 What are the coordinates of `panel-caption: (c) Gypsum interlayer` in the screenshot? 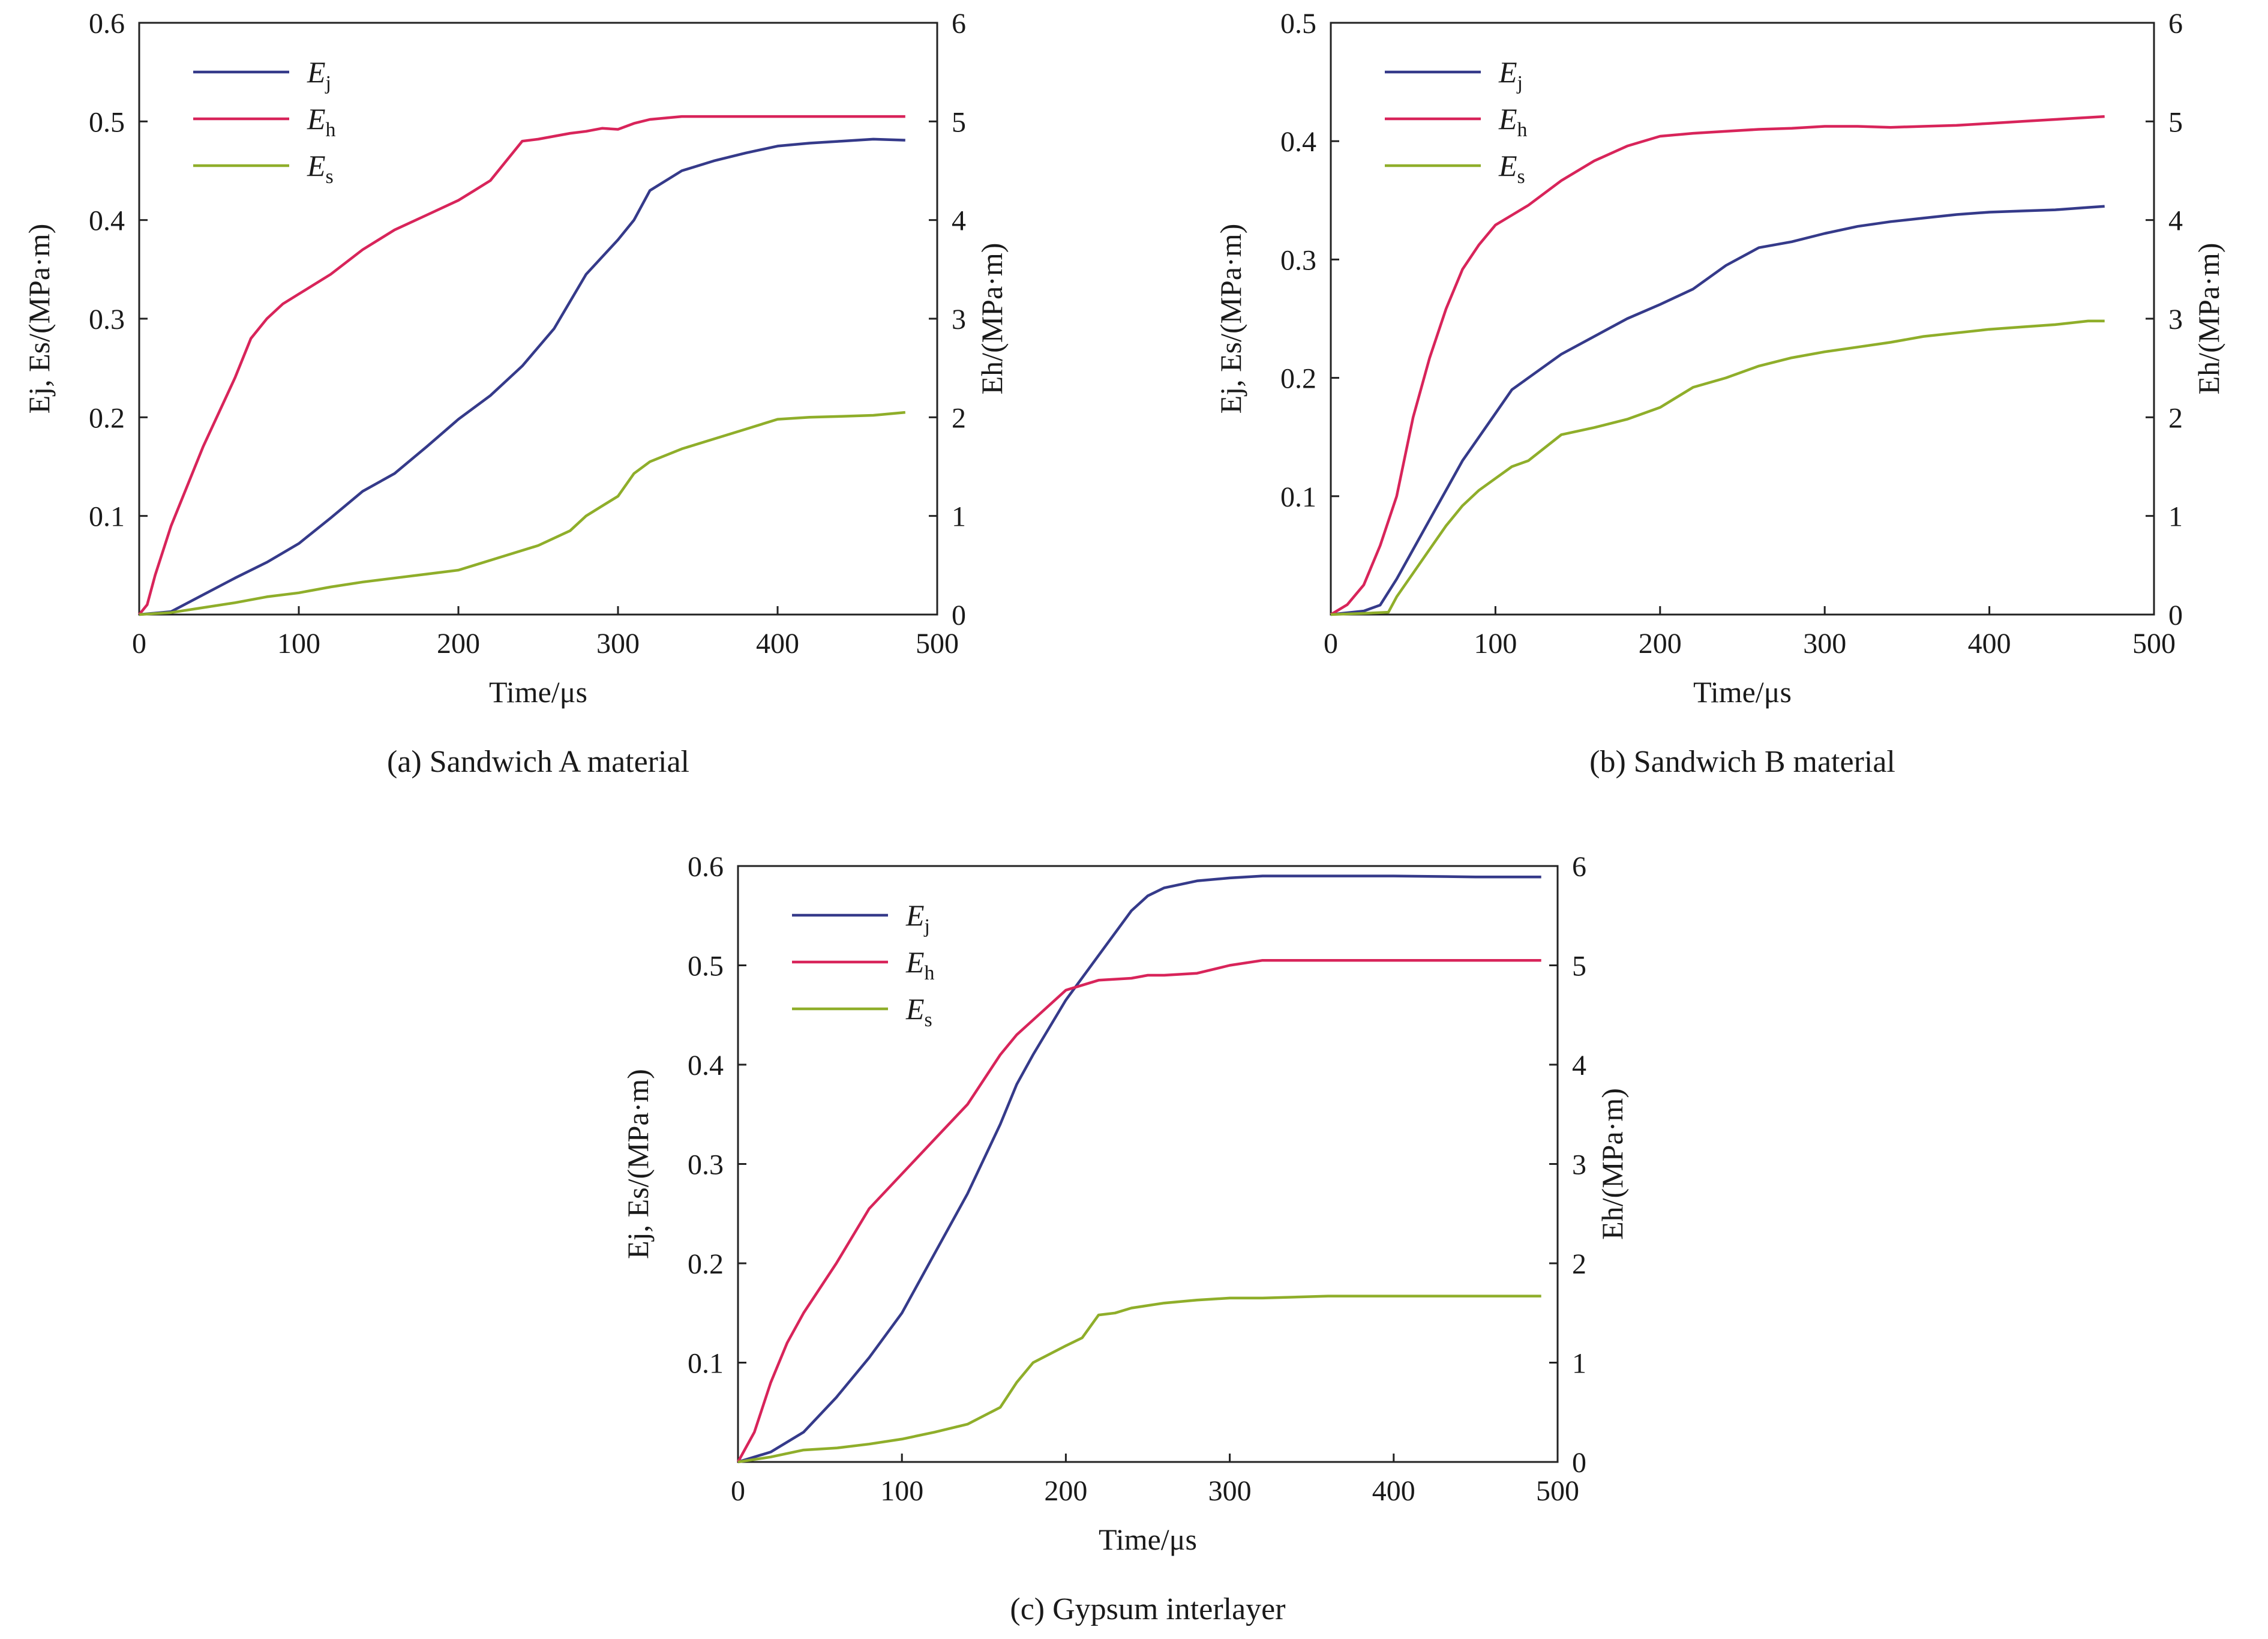 It's located at (1147, 1609).